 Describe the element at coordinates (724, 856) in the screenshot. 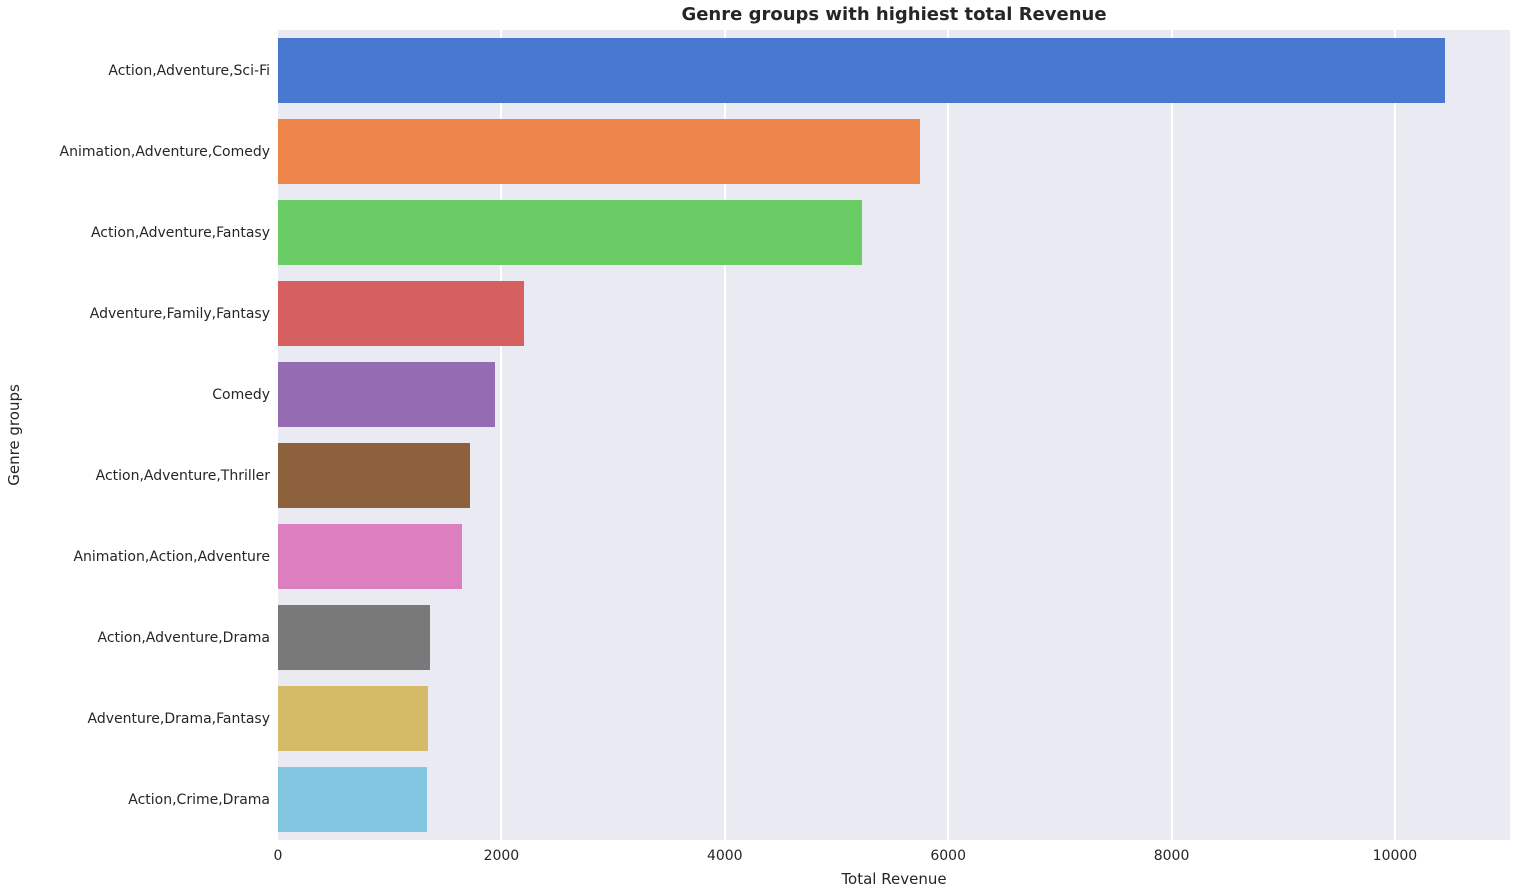

I see `x-tick-label: 4000` at that location.